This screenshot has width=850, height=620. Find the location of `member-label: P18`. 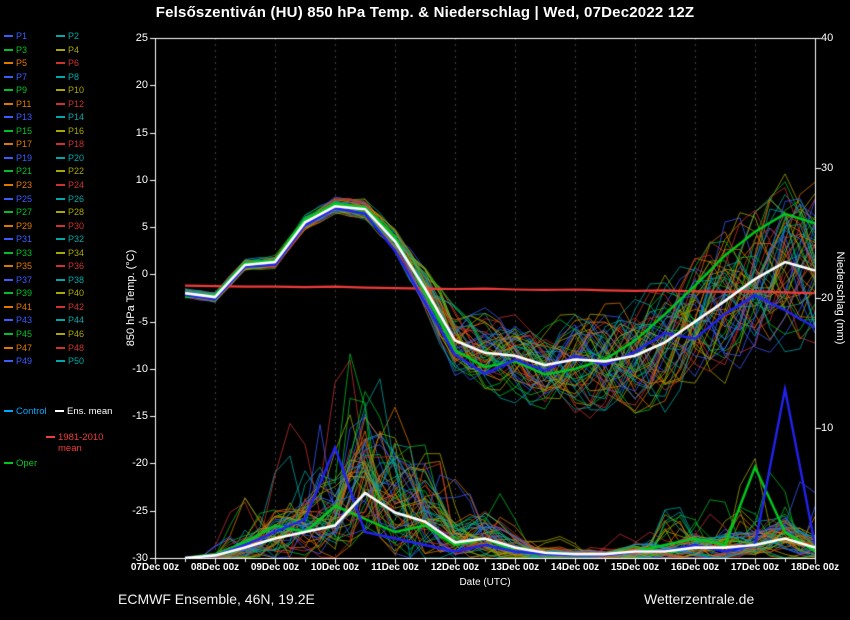

member-label: P18 is located at coordinates (76, 144).